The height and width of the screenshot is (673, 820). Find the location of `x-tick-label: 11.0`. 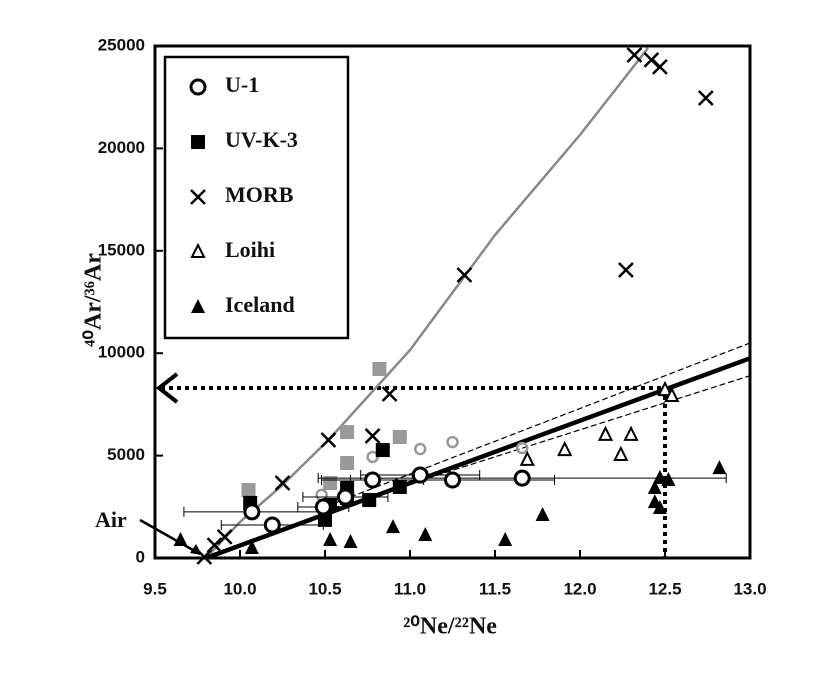

x-tick-label: 11.0 is located at coordinates (410, 588).